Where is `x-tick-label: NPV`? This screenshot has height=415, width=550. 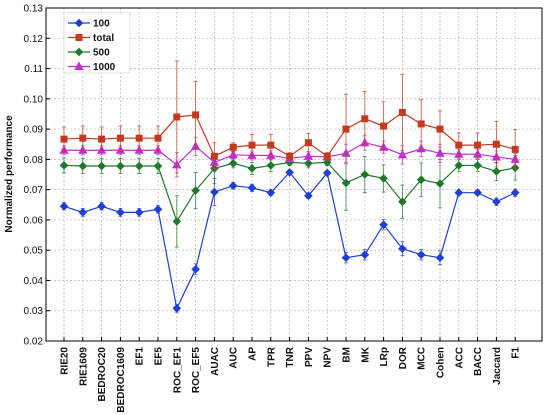 x-tick-label: NPV is located at coordinates (328, 357).